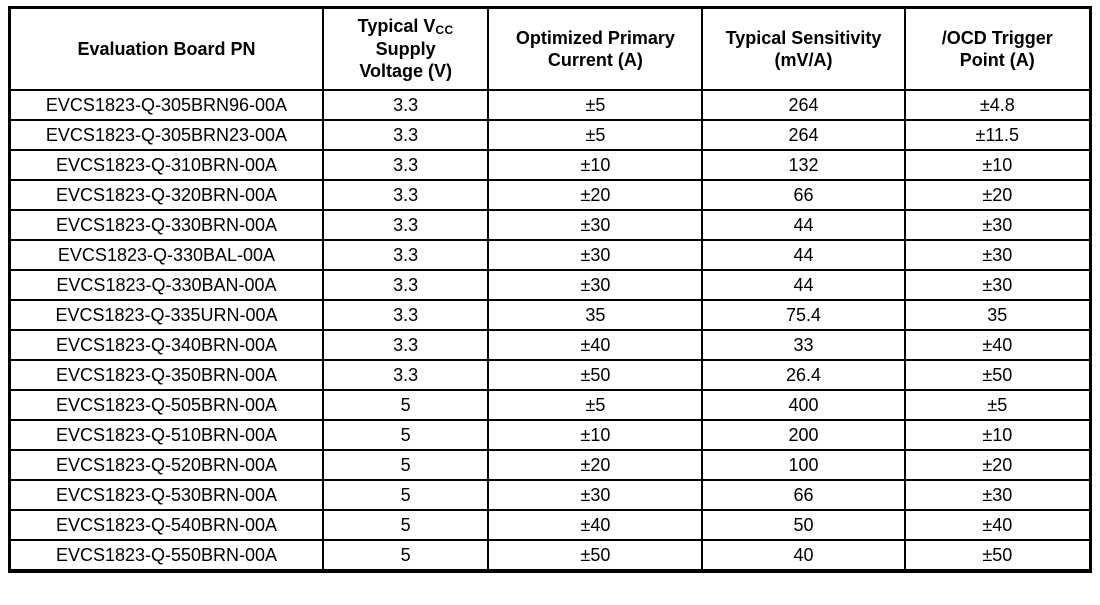  I want to click on cell-board-pn: EVCS1823-Q-330BAN-00A, so click(166, 285).